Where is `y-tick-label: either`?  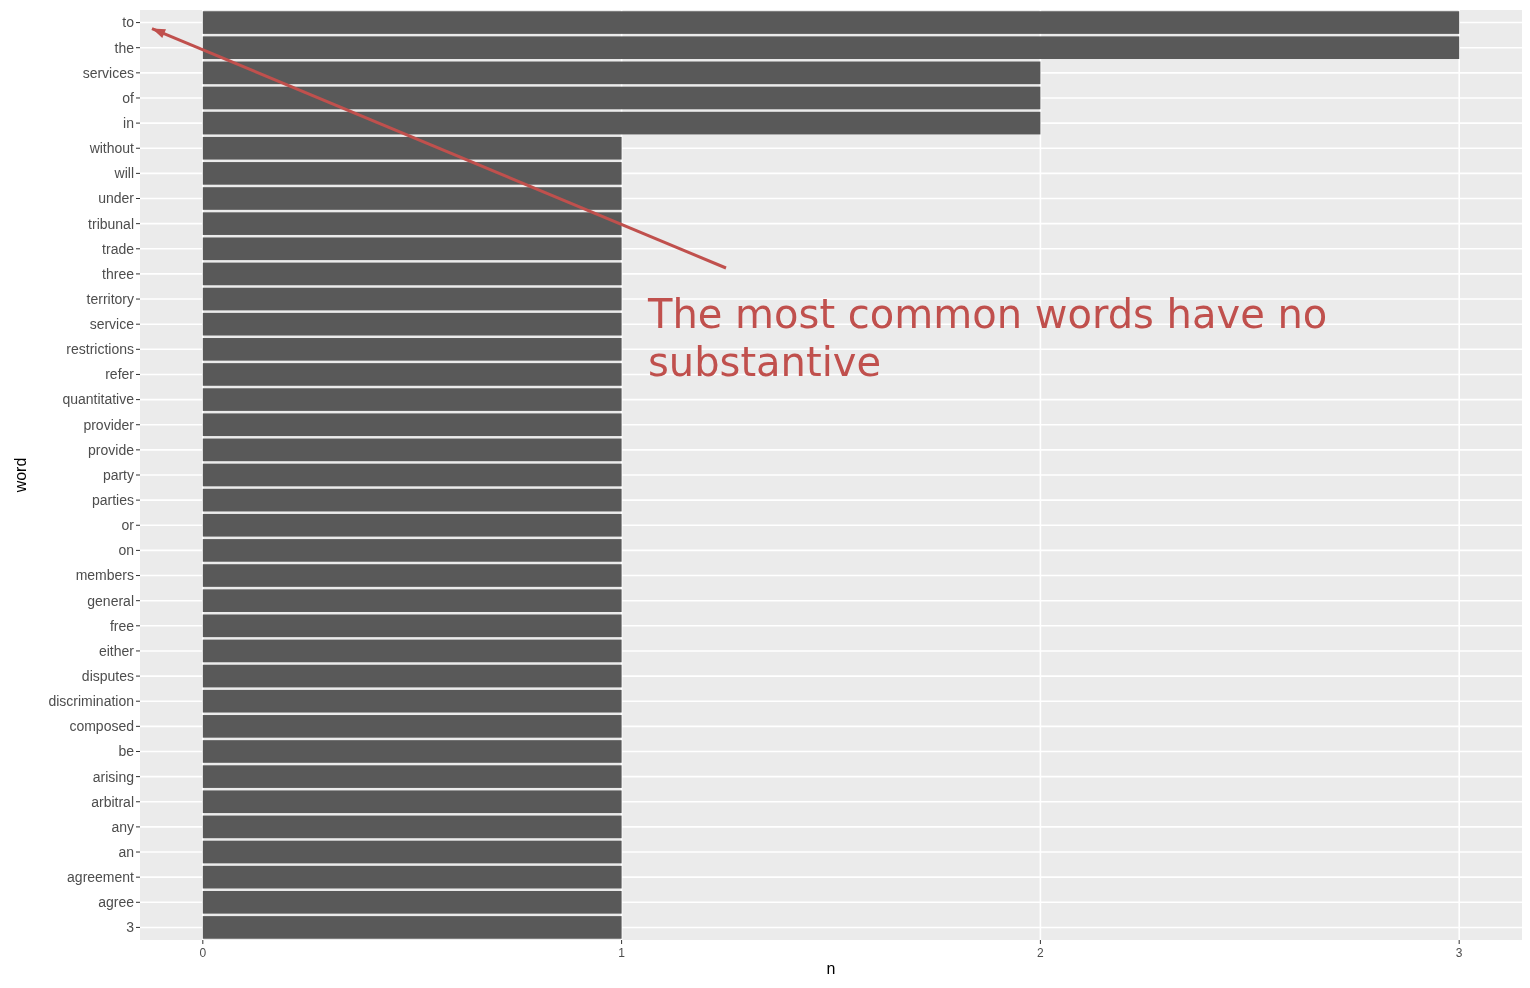
y-tick-label: either is located at coordinates (116, 650).